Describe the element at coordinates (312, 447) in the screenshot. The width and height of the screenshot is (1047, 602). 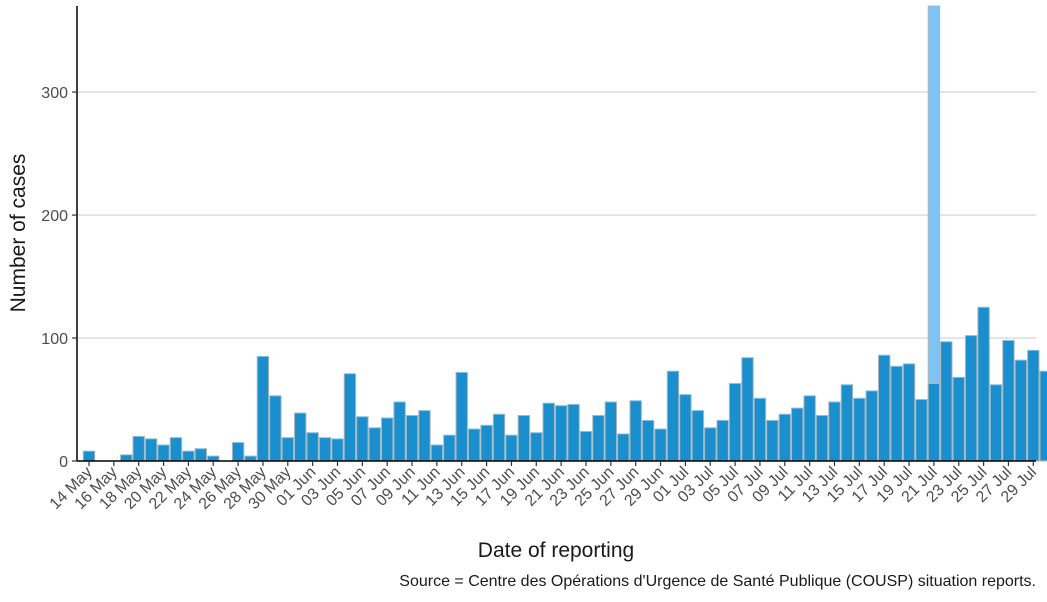
I see `bar-01-jun` at that location.